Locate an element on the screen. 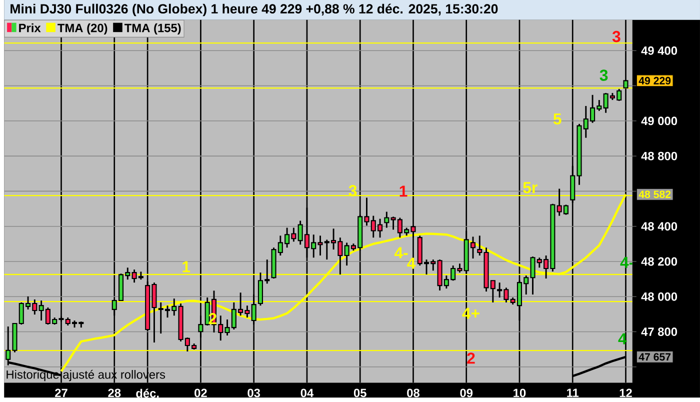 This screenshot has width=700, height=402. x-tick-label: 09 is located at coordinates (466, 393).